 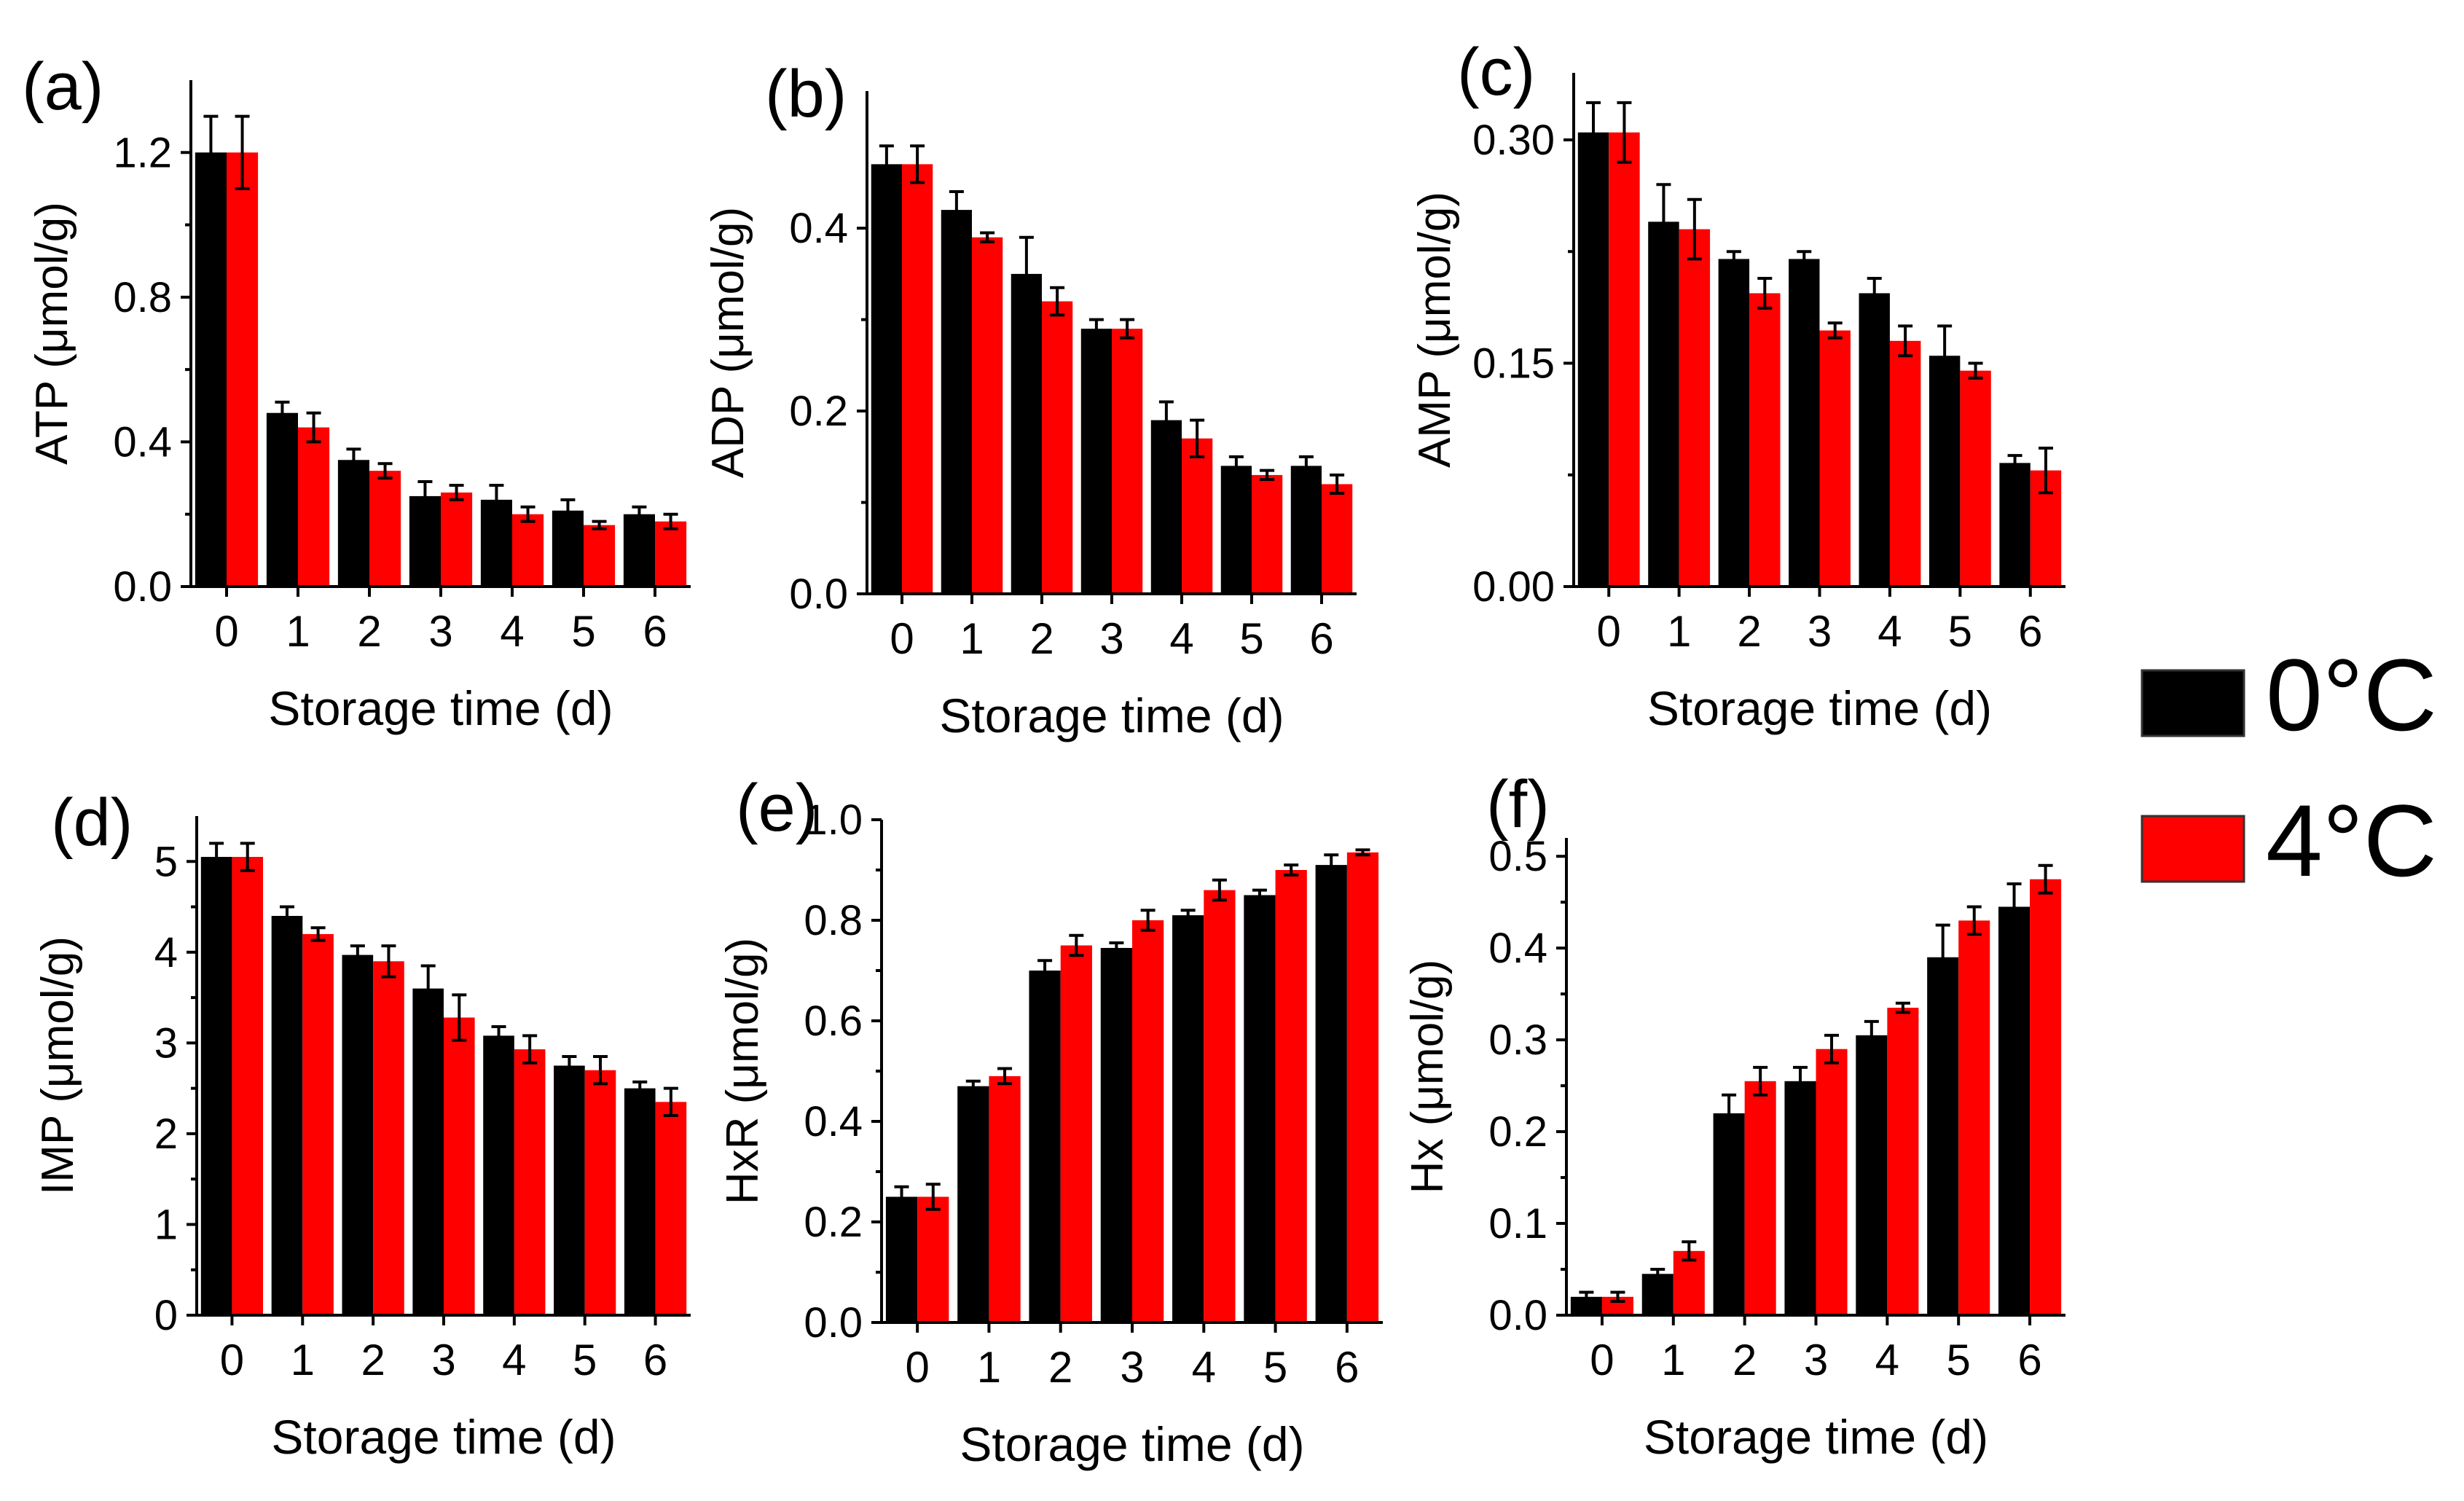 I want to click on y-tick-label: 0.30, so click(x=1513, y=141).